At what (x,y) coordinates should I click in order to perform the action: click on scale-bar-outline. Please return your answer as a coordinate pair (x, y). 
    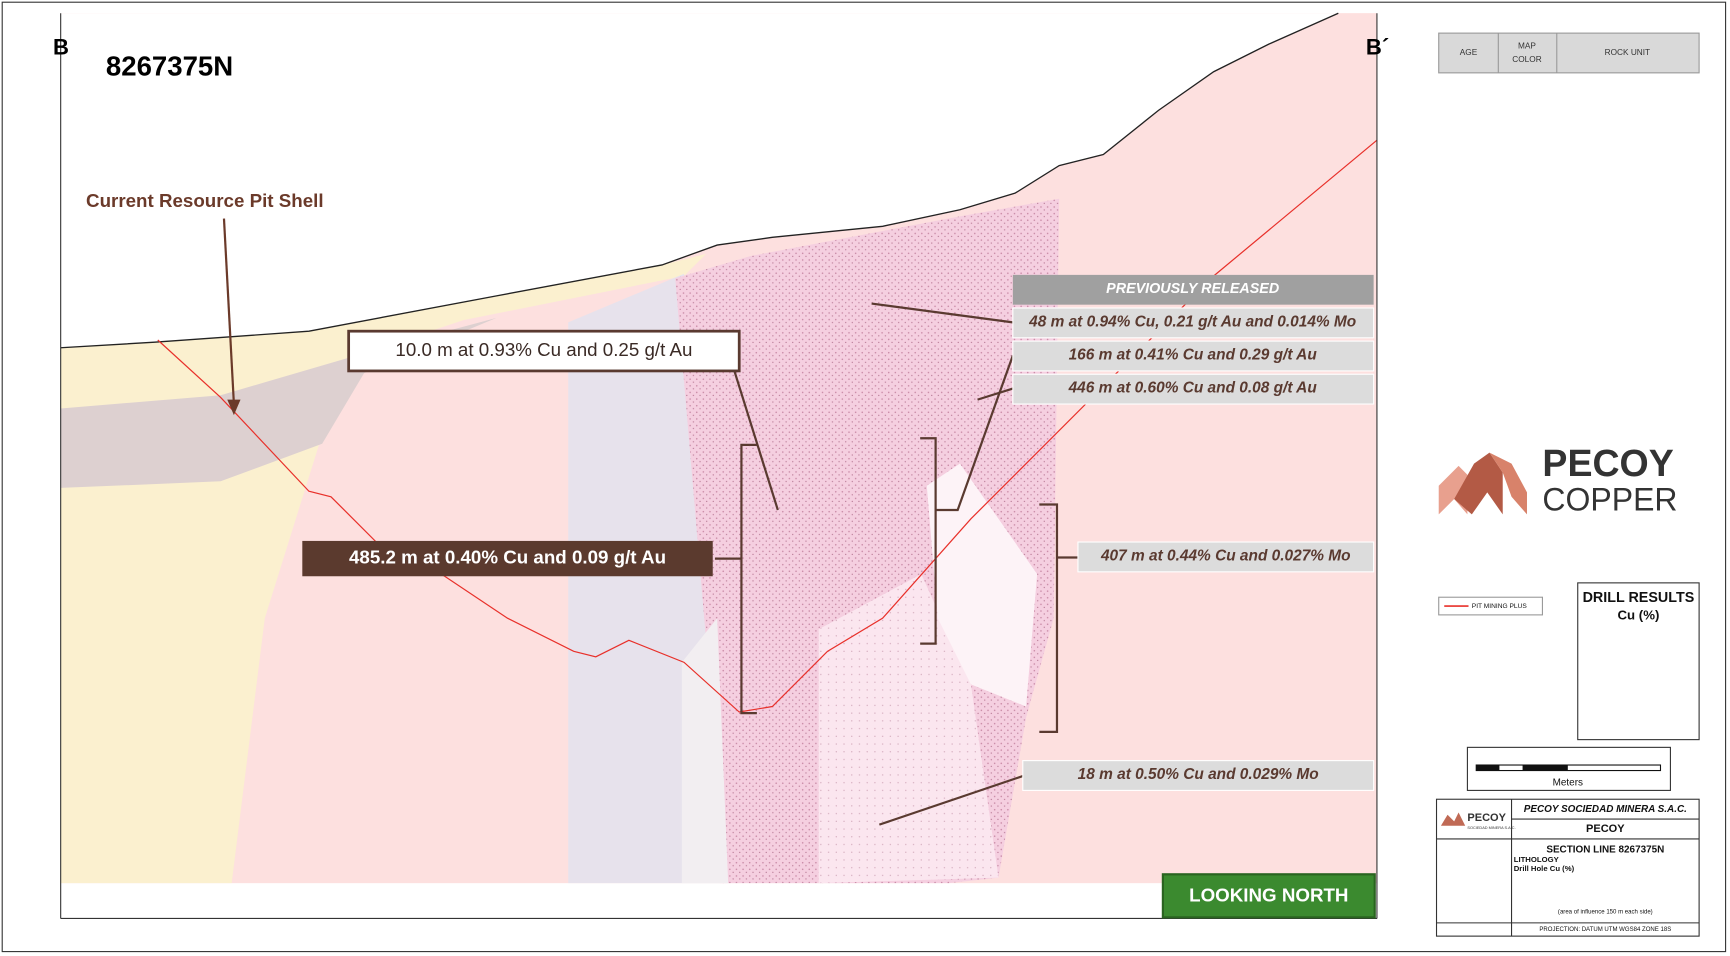
    Looking at the image, I should click on (1568, 768).